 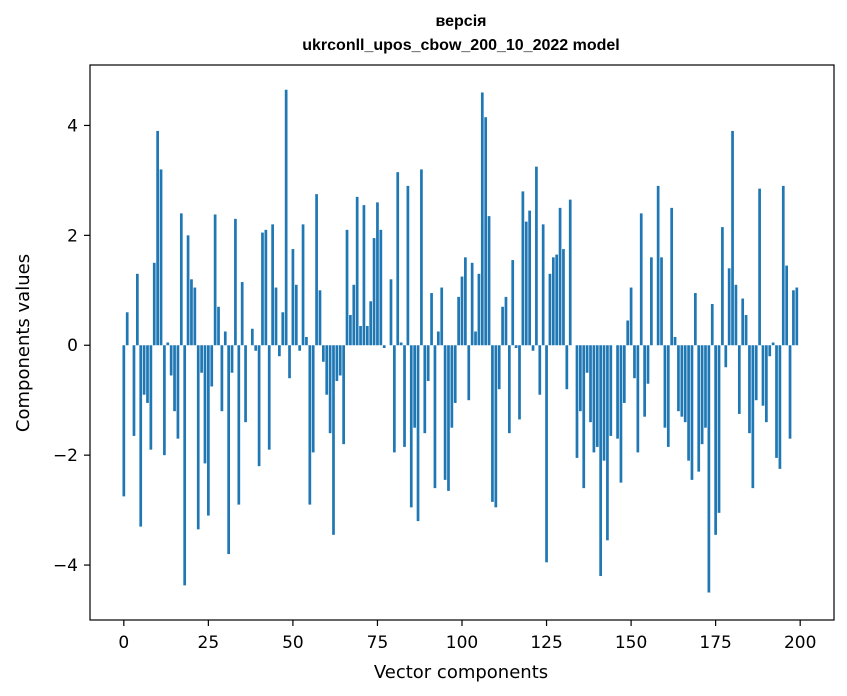 What do you see at coordinates (546, 643) in the screenshot?
I see `x-tick-label-125: 125` at bounding box center [546, 643].